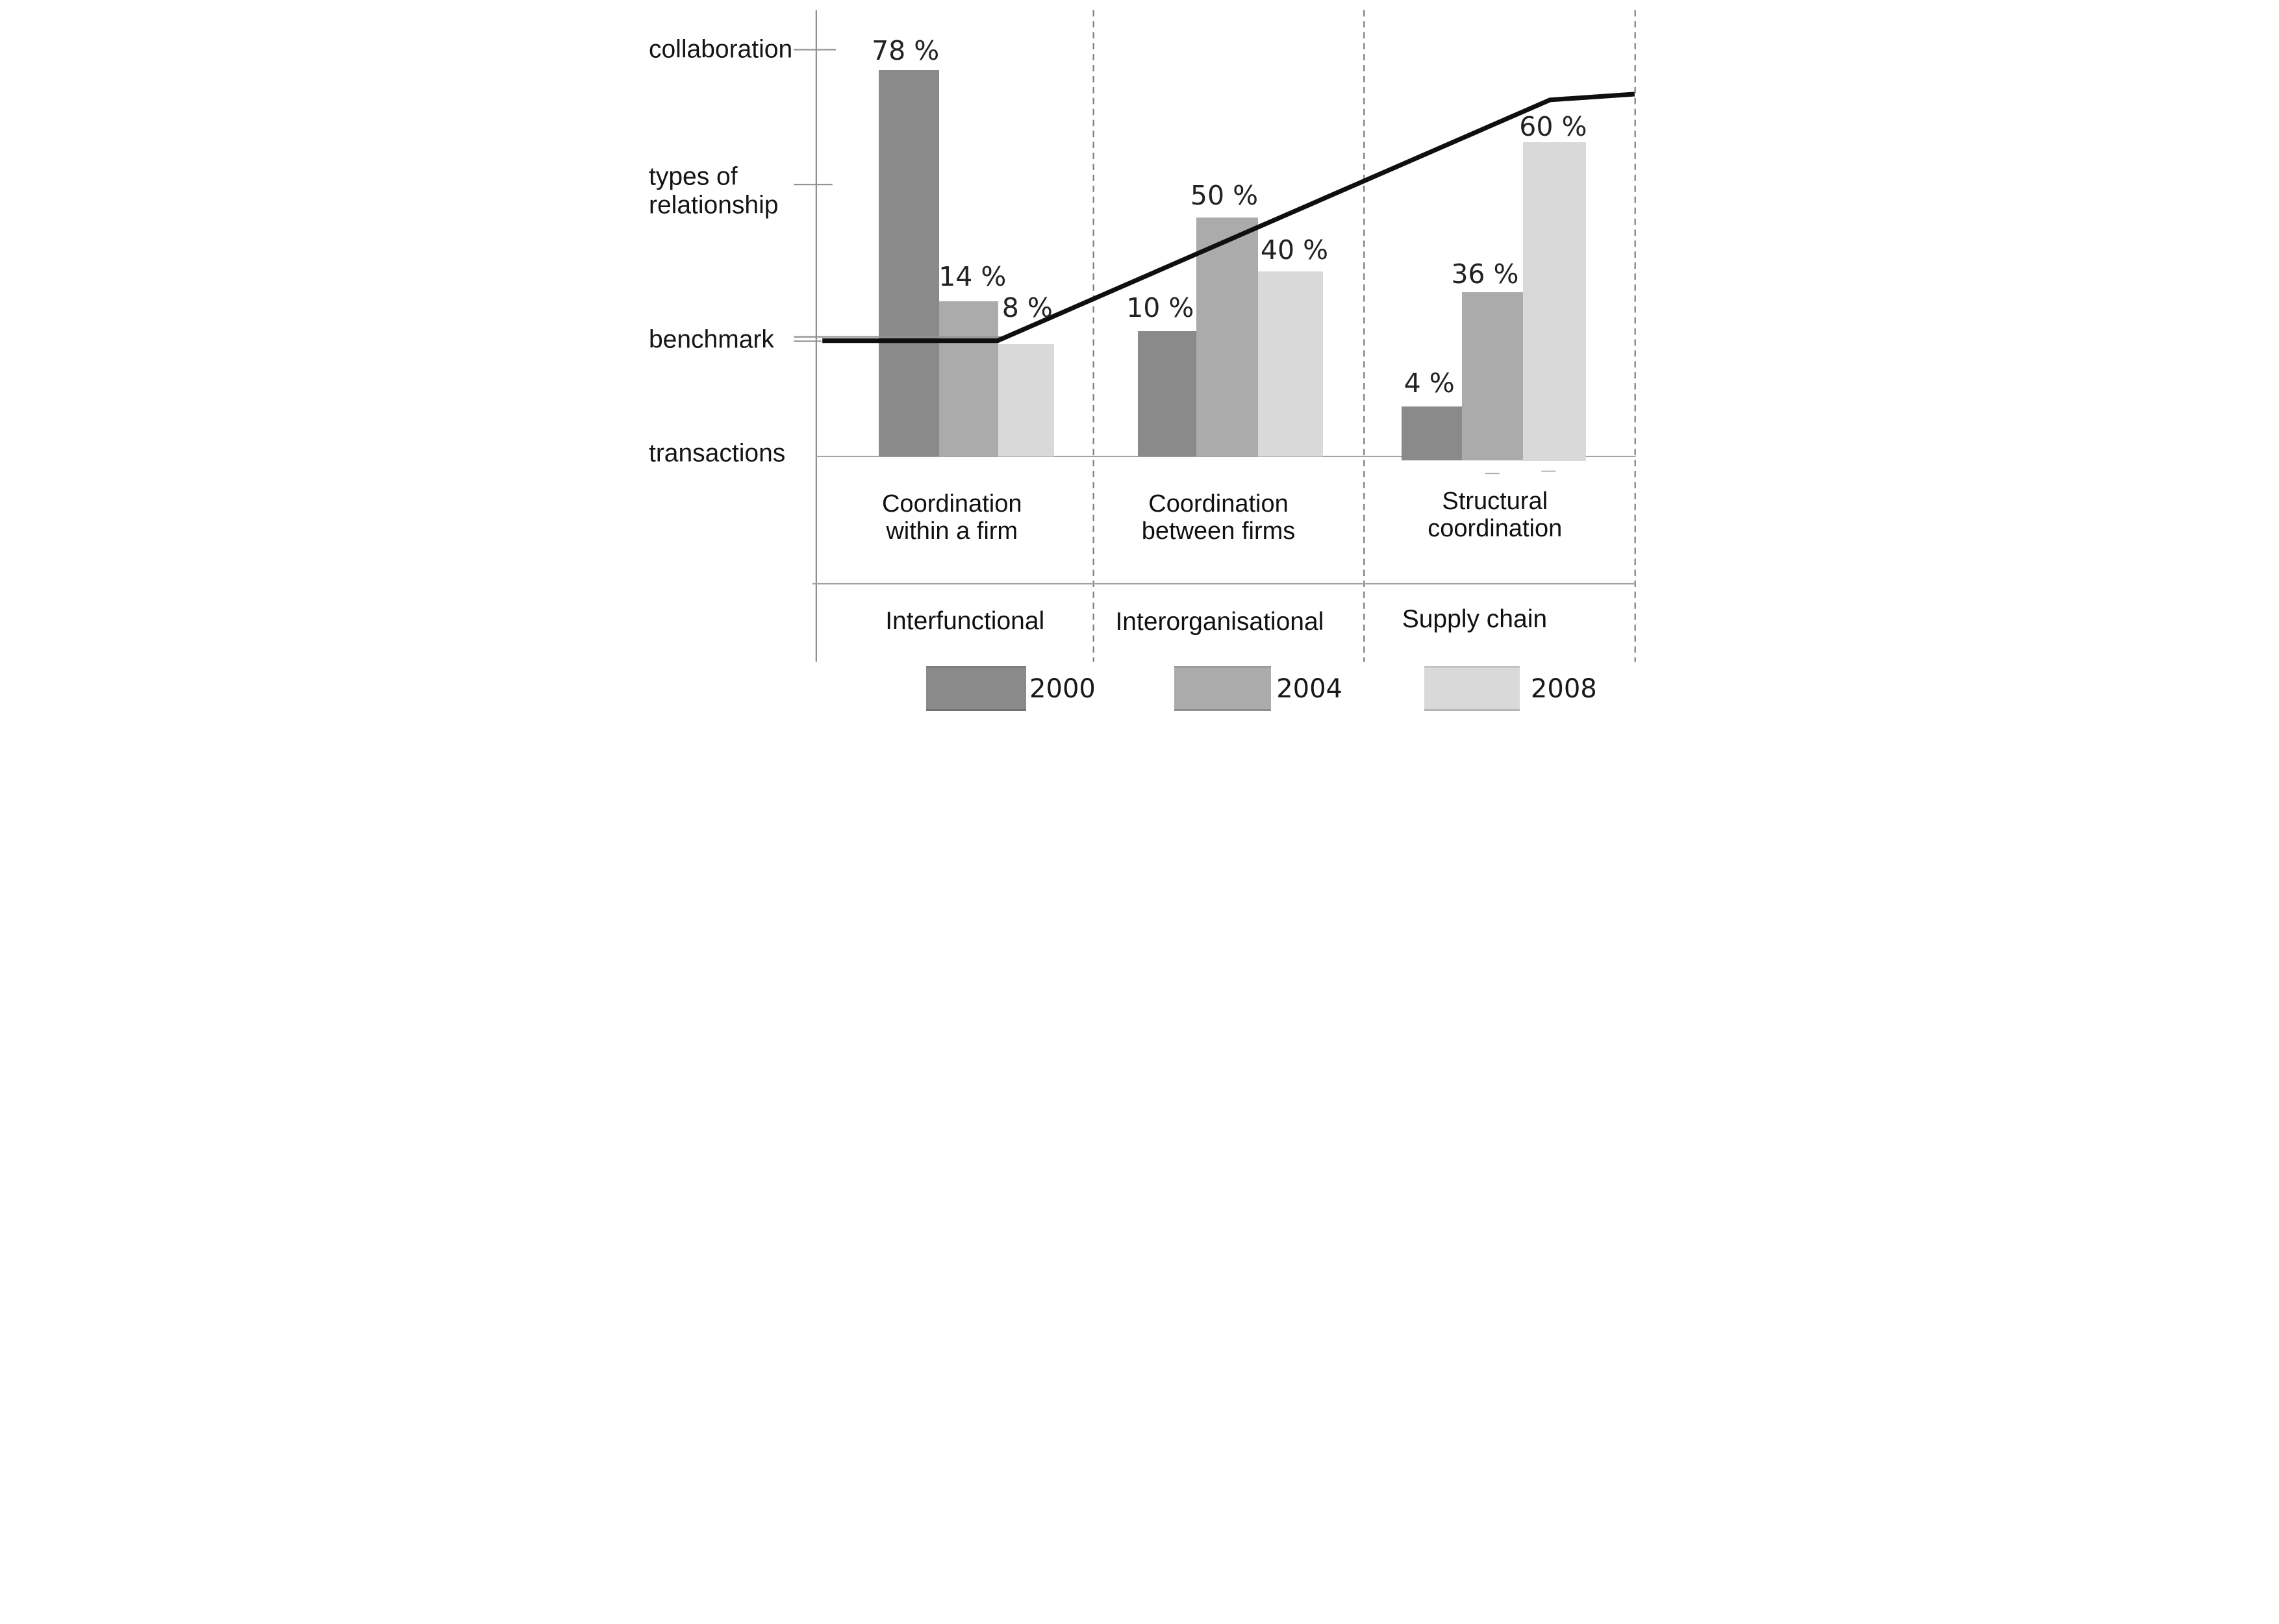  What do you see at coordinates (1219, 531) in the screenshot?
I see `category-label-line: between firms` at bounding box center [1219, 531].